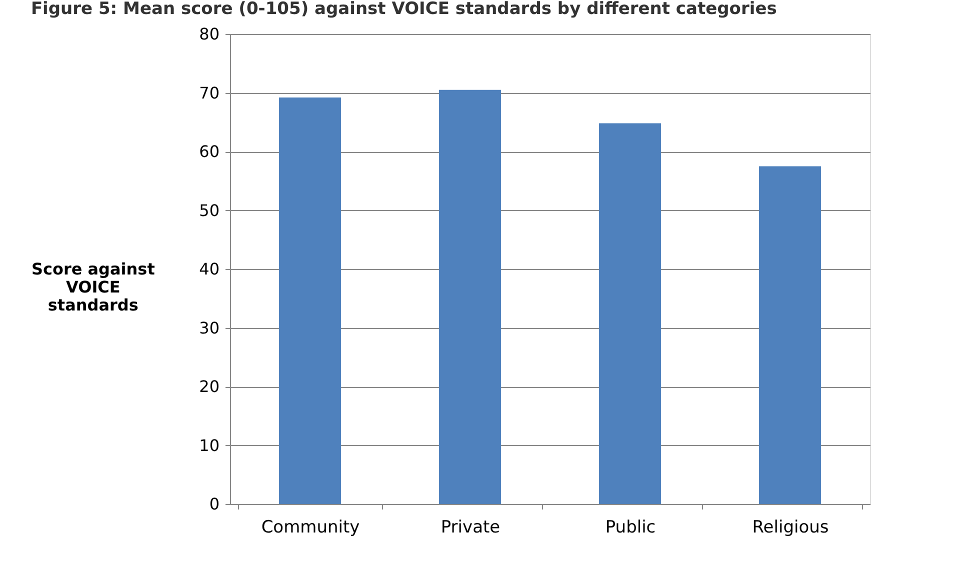 The image size is (958, 578). I want to click on y-tick-label: 50, so click(209, 210).